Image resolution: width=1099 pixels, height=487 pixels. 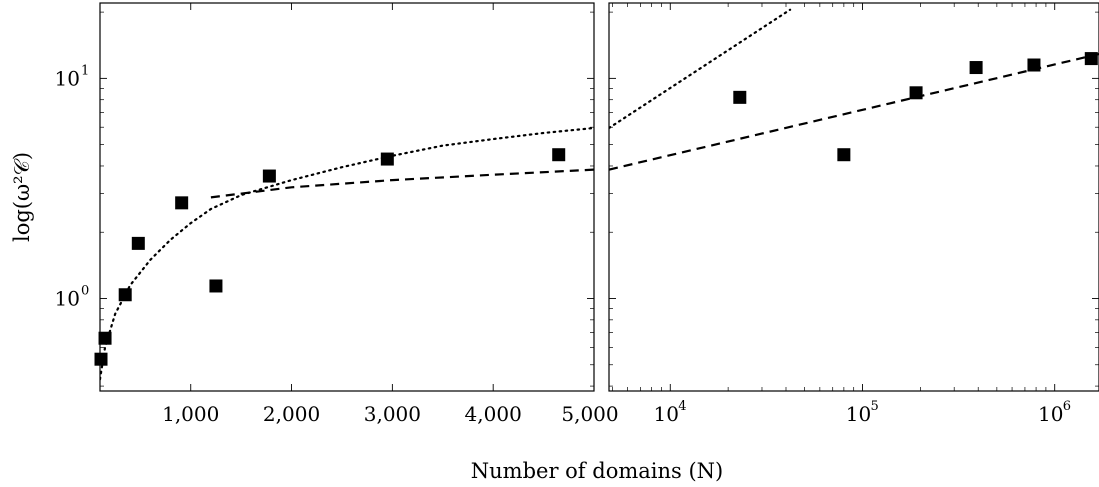 I want to click on y-tick-label-exponent: 0, so click(x=85, y=291).